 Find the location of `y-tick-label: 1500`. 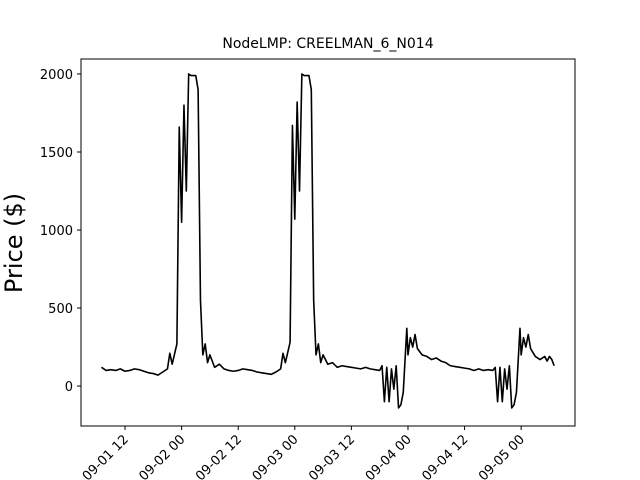

y-tick-label: 1500 is located at coordinates (56, 153).